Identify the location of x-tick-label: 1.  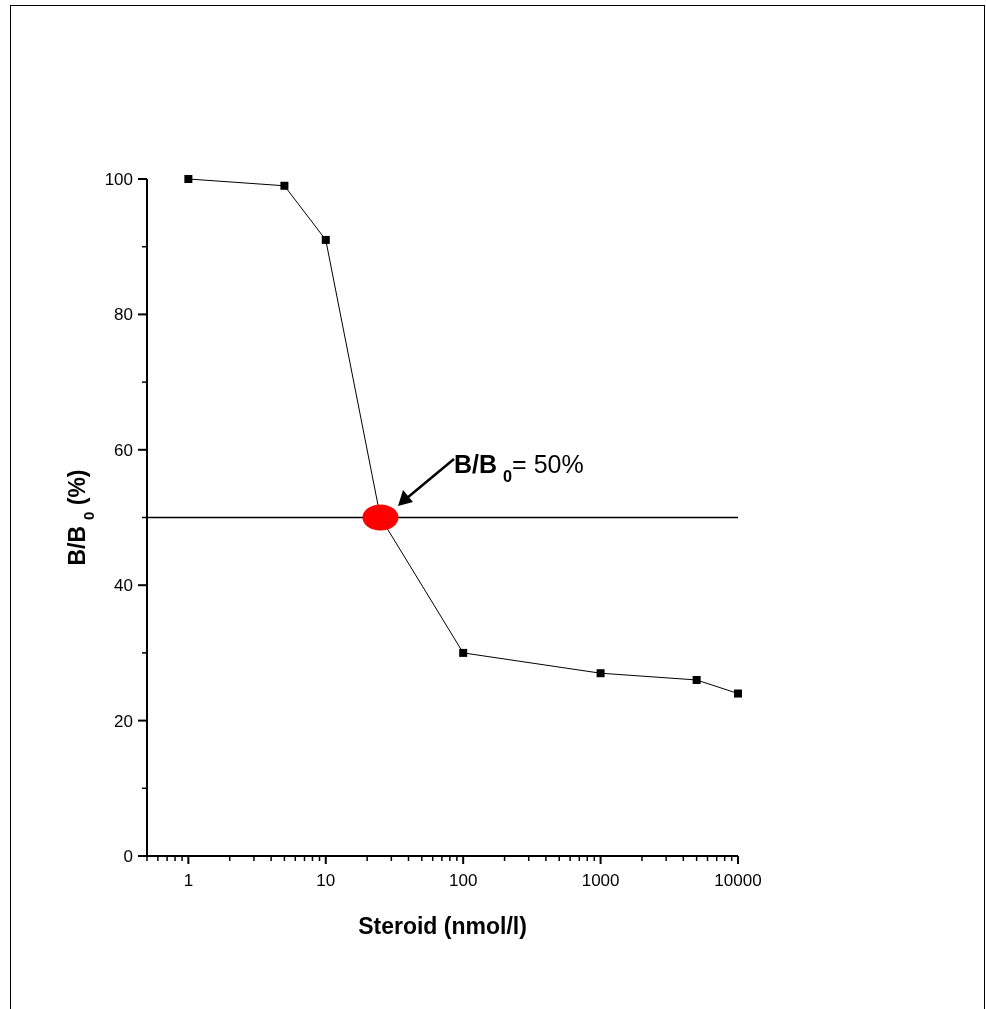
(188, 880).